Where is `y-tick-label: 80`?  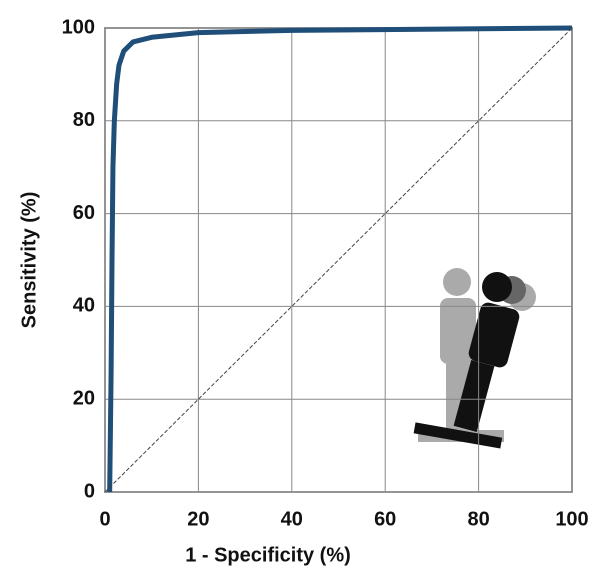
y-tick-label: 80 is located at coordinates (84, 120).